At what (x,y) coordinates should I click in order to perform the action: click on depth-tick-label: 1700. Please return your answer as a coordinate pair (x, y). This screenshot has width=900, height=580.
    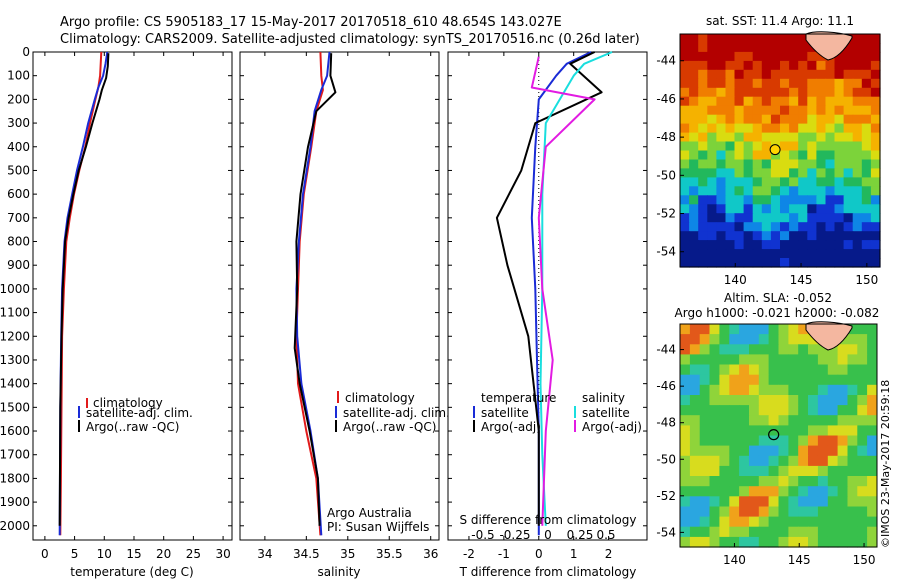
    Looking at the image, I should click on (15, 455).